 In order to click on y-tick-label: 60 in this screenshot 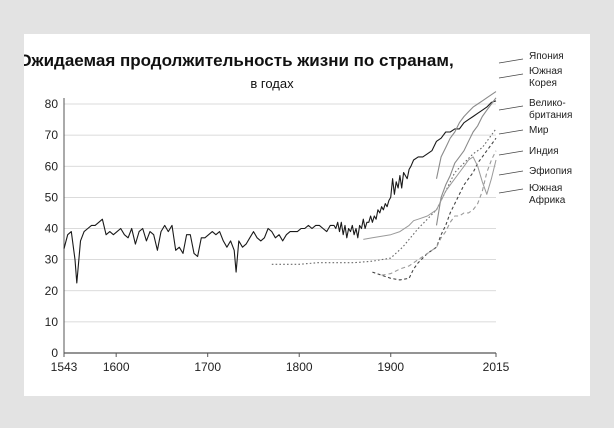, I will do `click(52, 166)`.